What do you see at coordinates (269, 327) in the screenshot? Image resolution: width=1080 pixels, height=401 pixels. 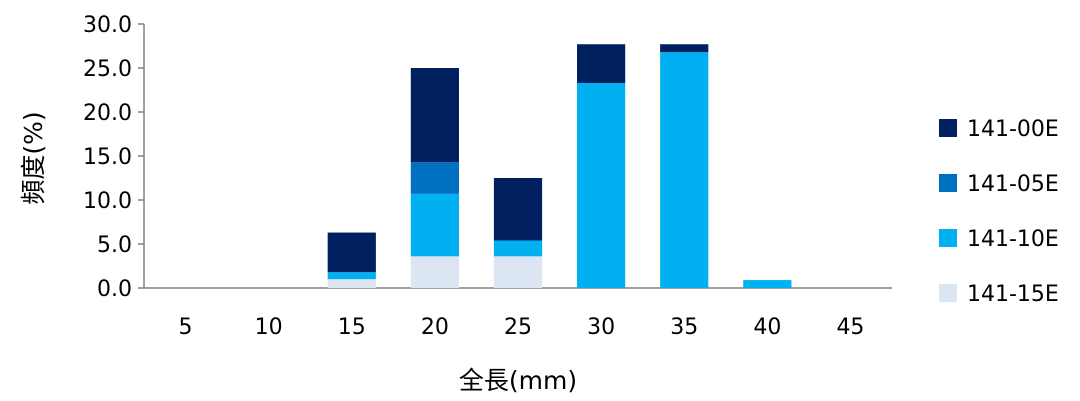 I see `x-tick-label: 10` at bounding box center [269, 327].